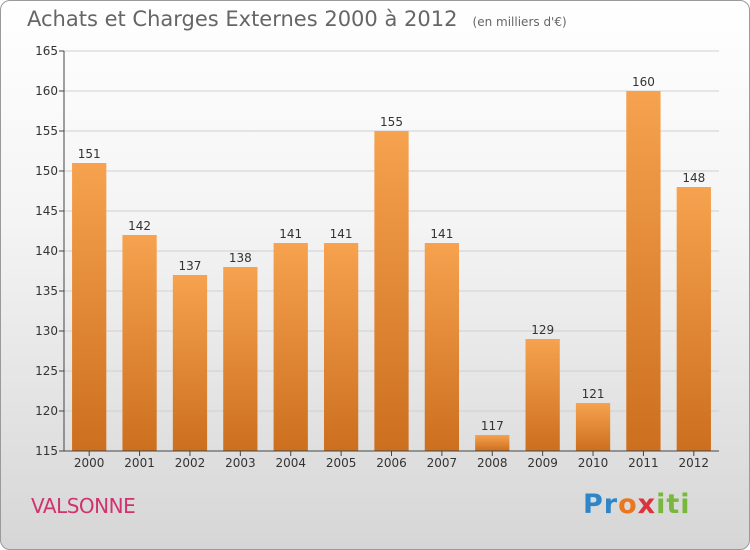 The width and height of the screenshot is (750, 550). I want to click on value-label-2012: 148, so click(693, 178).